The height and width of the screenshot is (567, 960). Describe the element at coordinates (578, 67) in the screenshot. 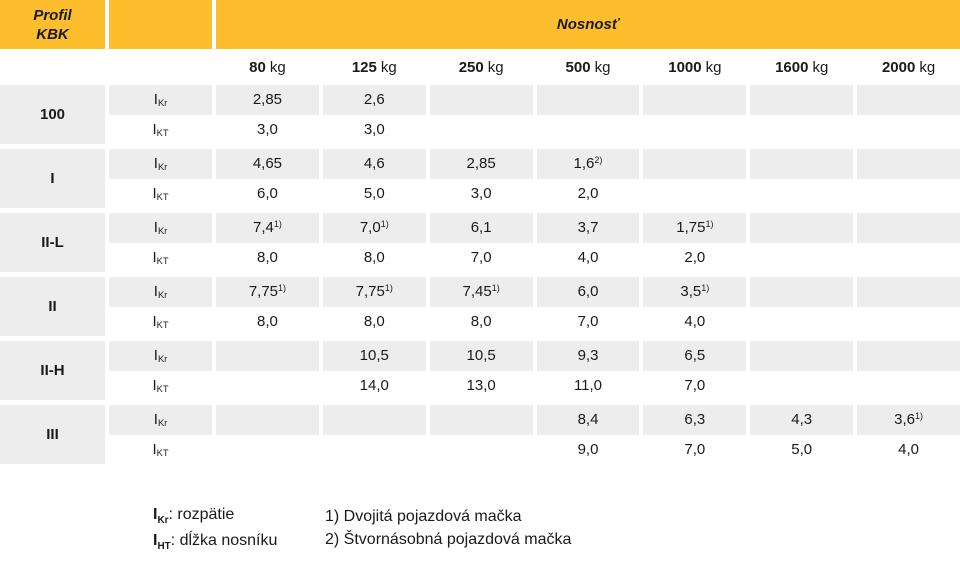

I see `capacity-value: 500` at that location.